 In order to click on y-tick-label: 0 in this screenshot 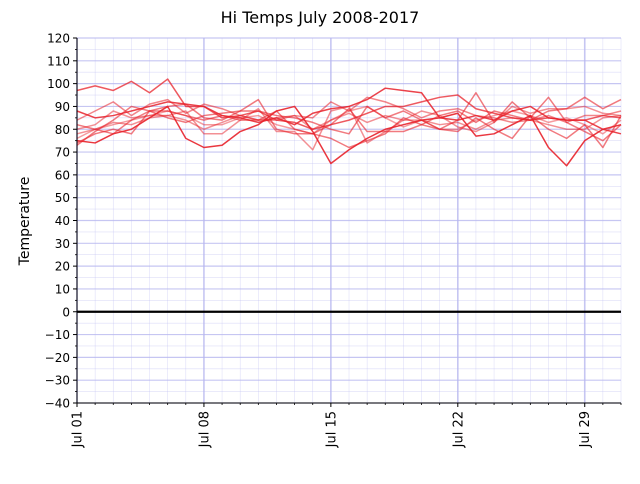, I will do `click(66, 312)`.